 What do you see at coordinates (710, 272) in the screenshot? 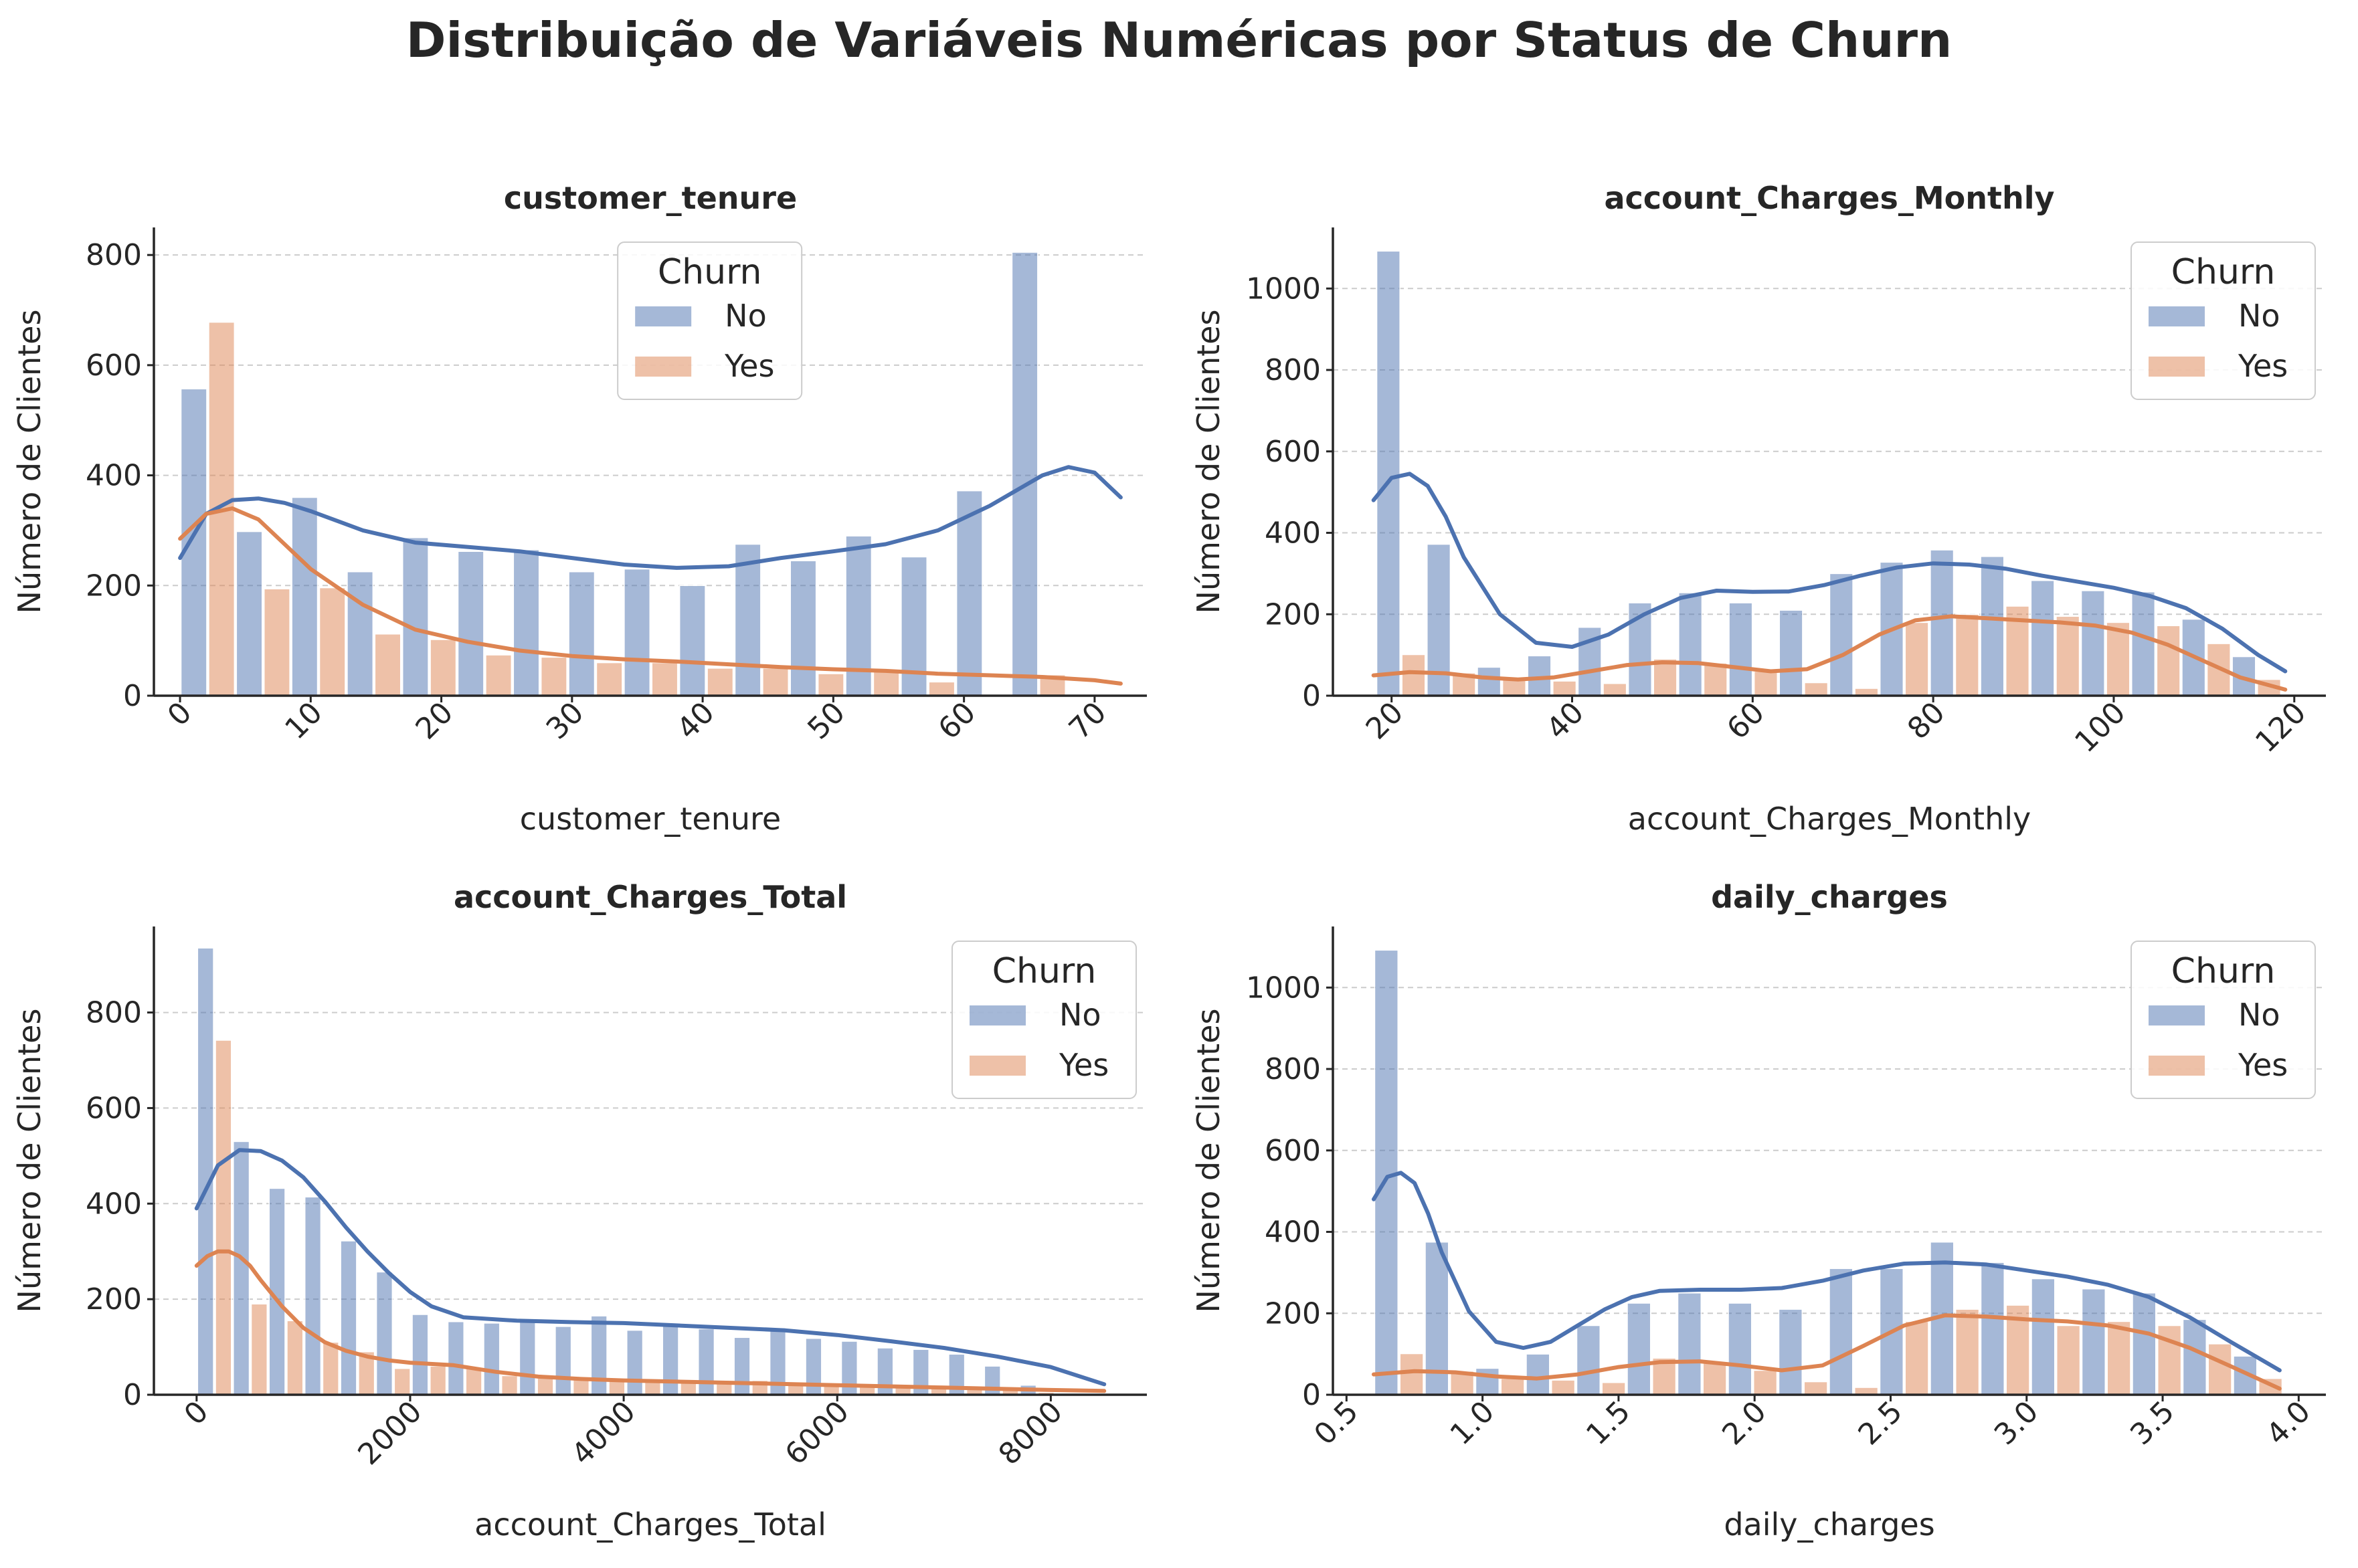
I see `legend-title: Churn` at bounding box center [710, 272].